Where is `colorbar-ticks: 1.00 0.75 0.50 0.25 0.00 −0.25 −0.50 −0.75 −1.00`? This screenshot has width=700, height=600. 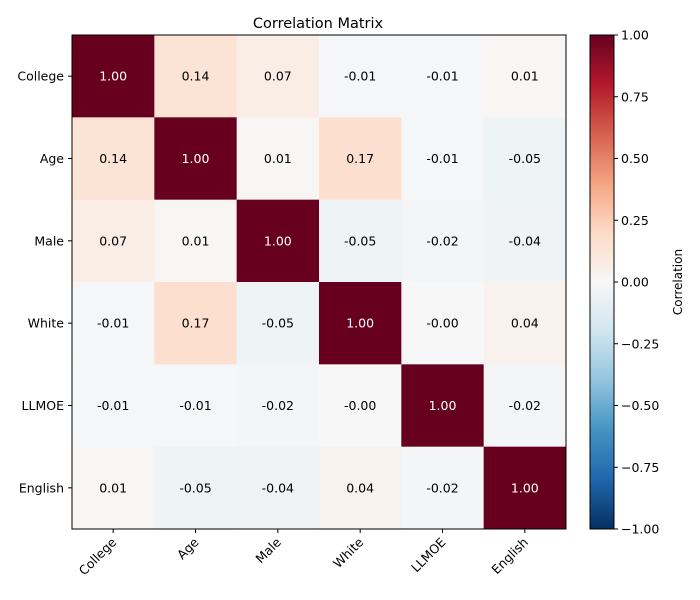 colorbar-ticks: 1.00 0.75 0.50 0.25 0.00 −0.25 −0.50 −0.75 −1.00 is located at coordinates (636, 282).